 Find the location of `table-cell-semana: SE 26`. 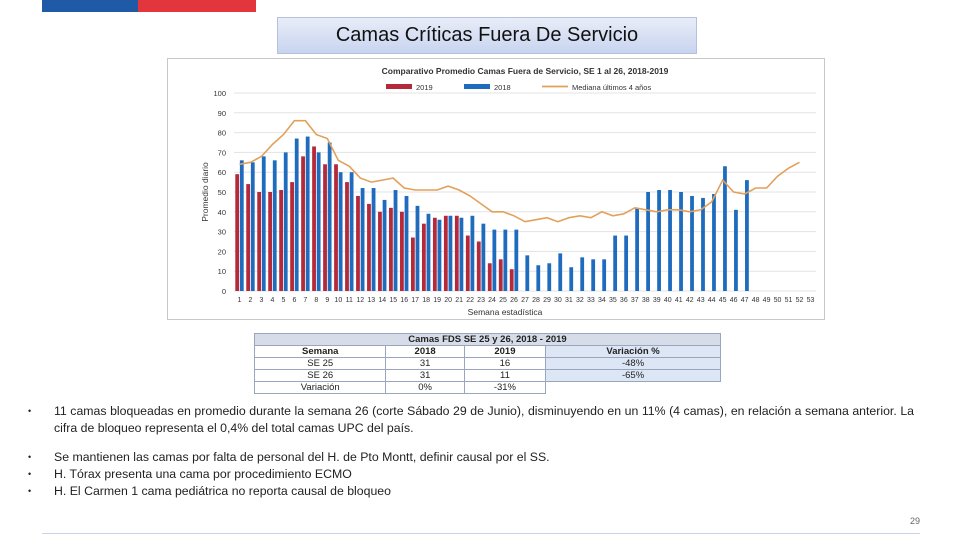

table-cell-semana: SE 26 is located at coordinates (320, 375).